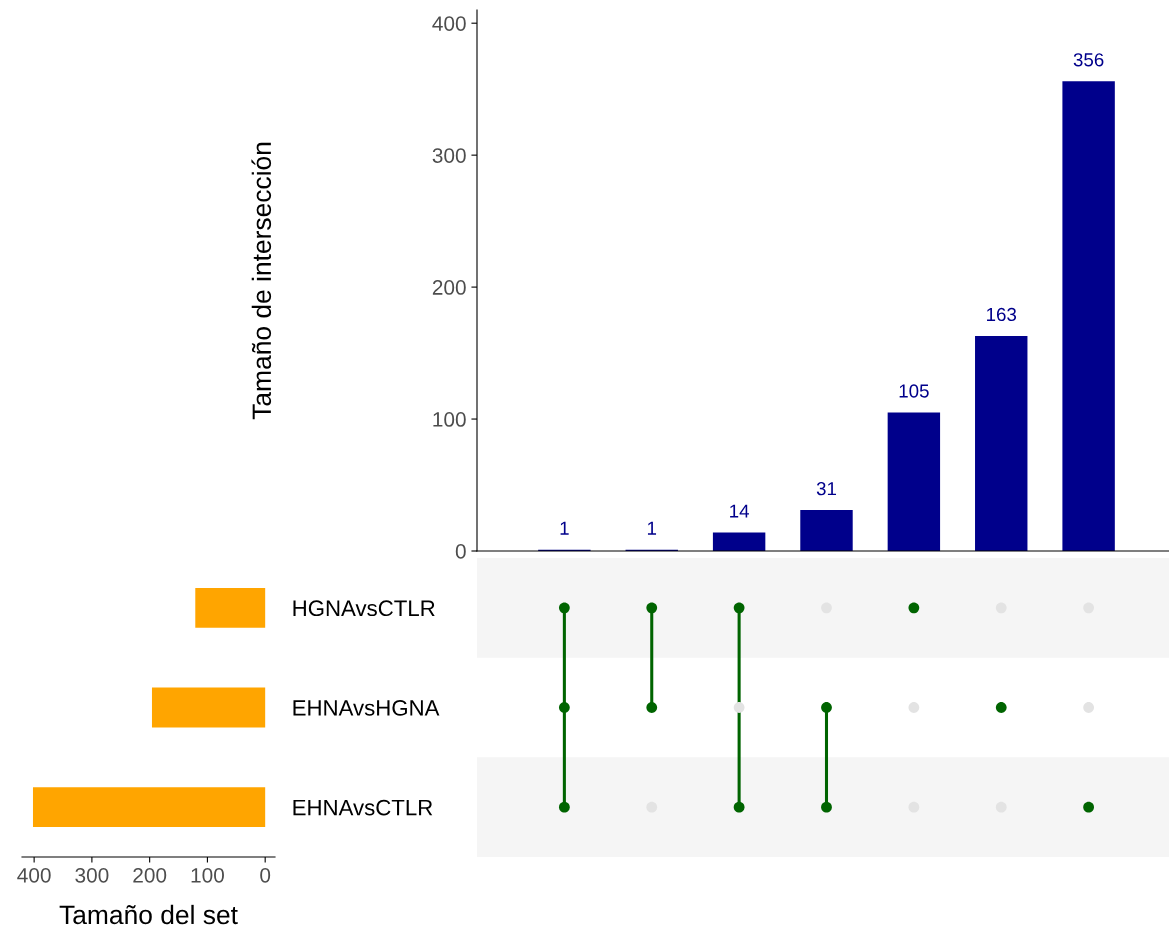  Describe the element at coordinates (1002, 314) in the screenshot. I see `data-label: 163` at that location.